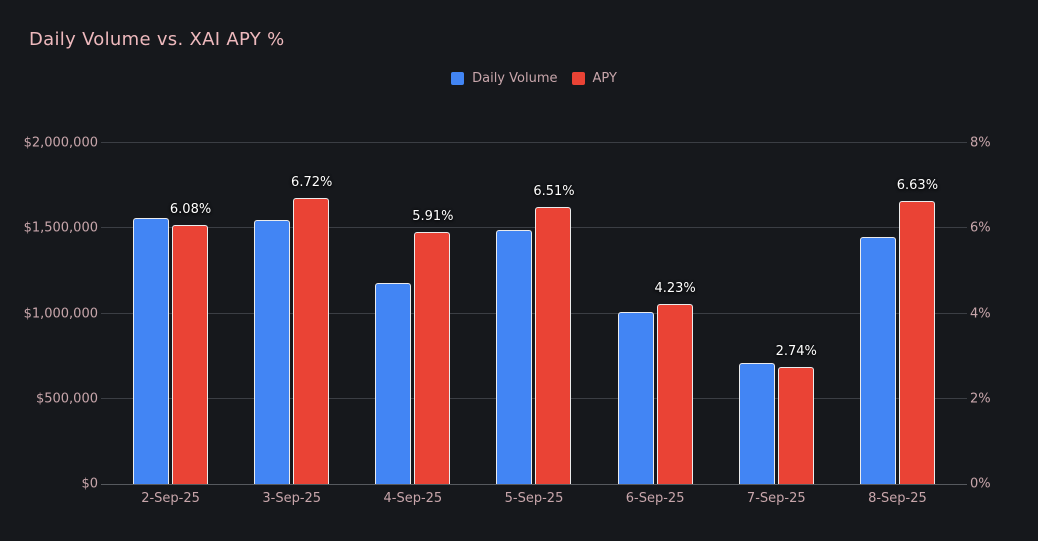  Describe the element at coordinates (458, 78) in the screenshot. I see `daily-volume-swatch-icon` at that location.